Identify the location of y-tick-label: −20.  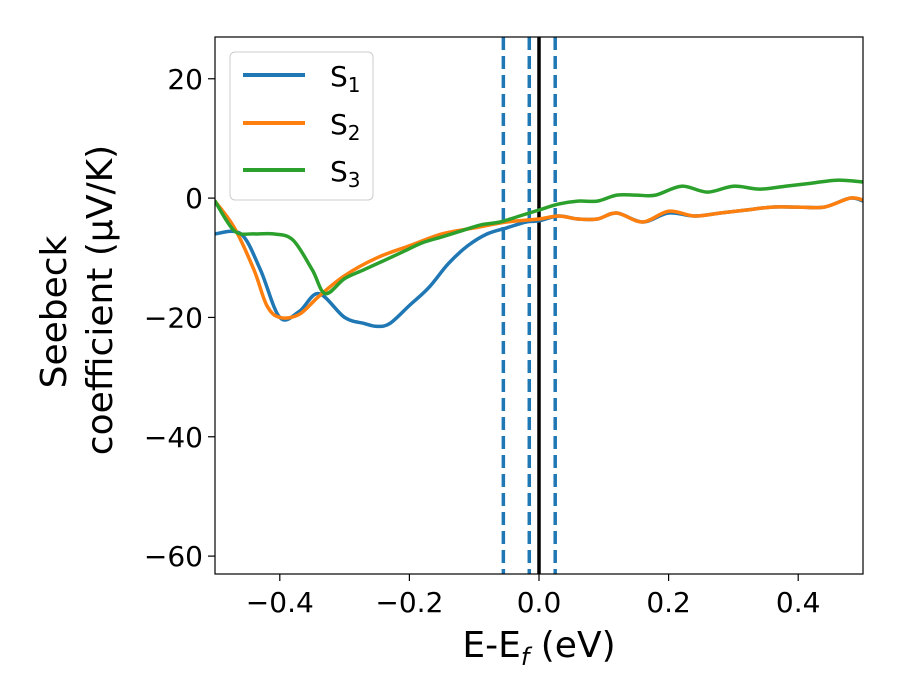
(173, 317).